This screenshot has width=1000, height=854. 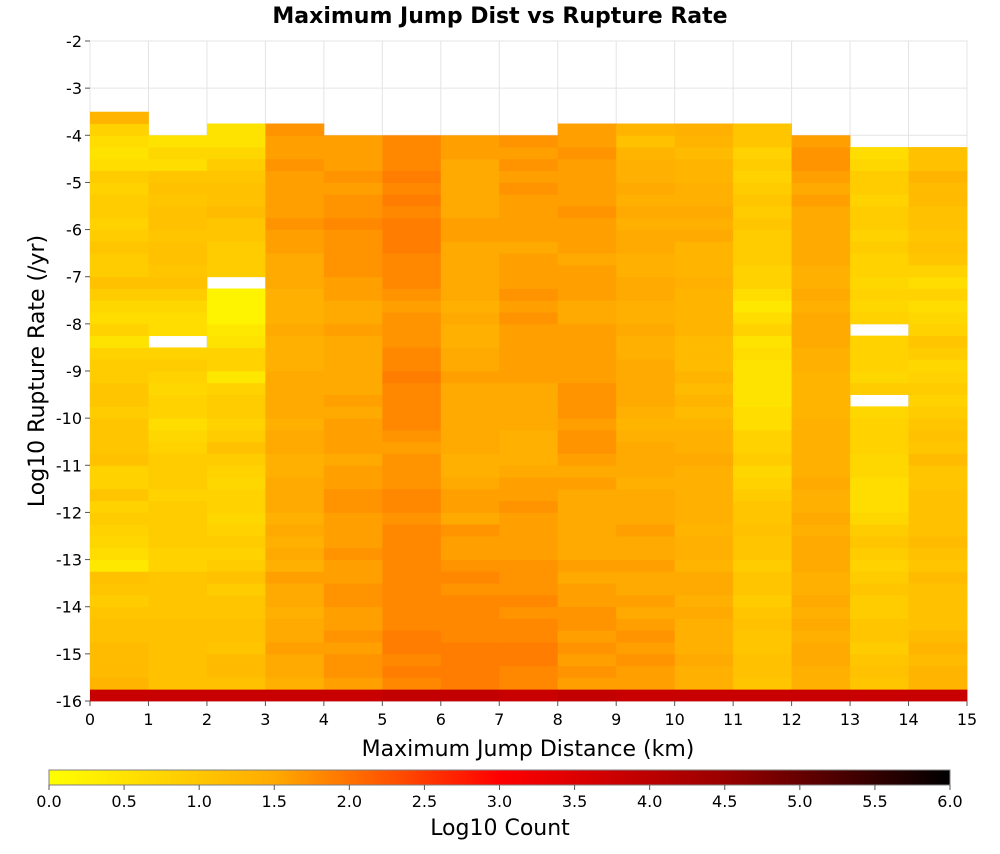 What do you see at coordinates (874, 801) in the screenshot?
I see `colorbar-tick-label: 5.5` at bounding box center [874, 801].